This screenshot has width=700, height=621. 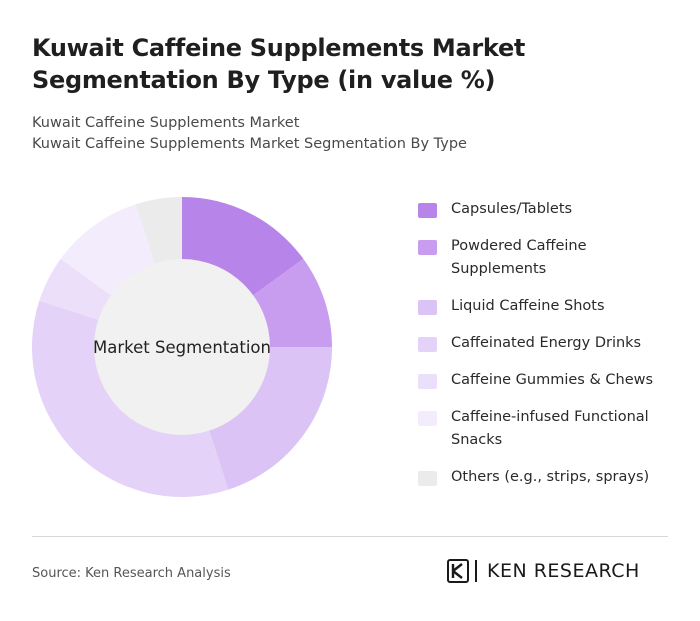 I want to click on ken-research-logo-icon, so click(x=458, y=571).